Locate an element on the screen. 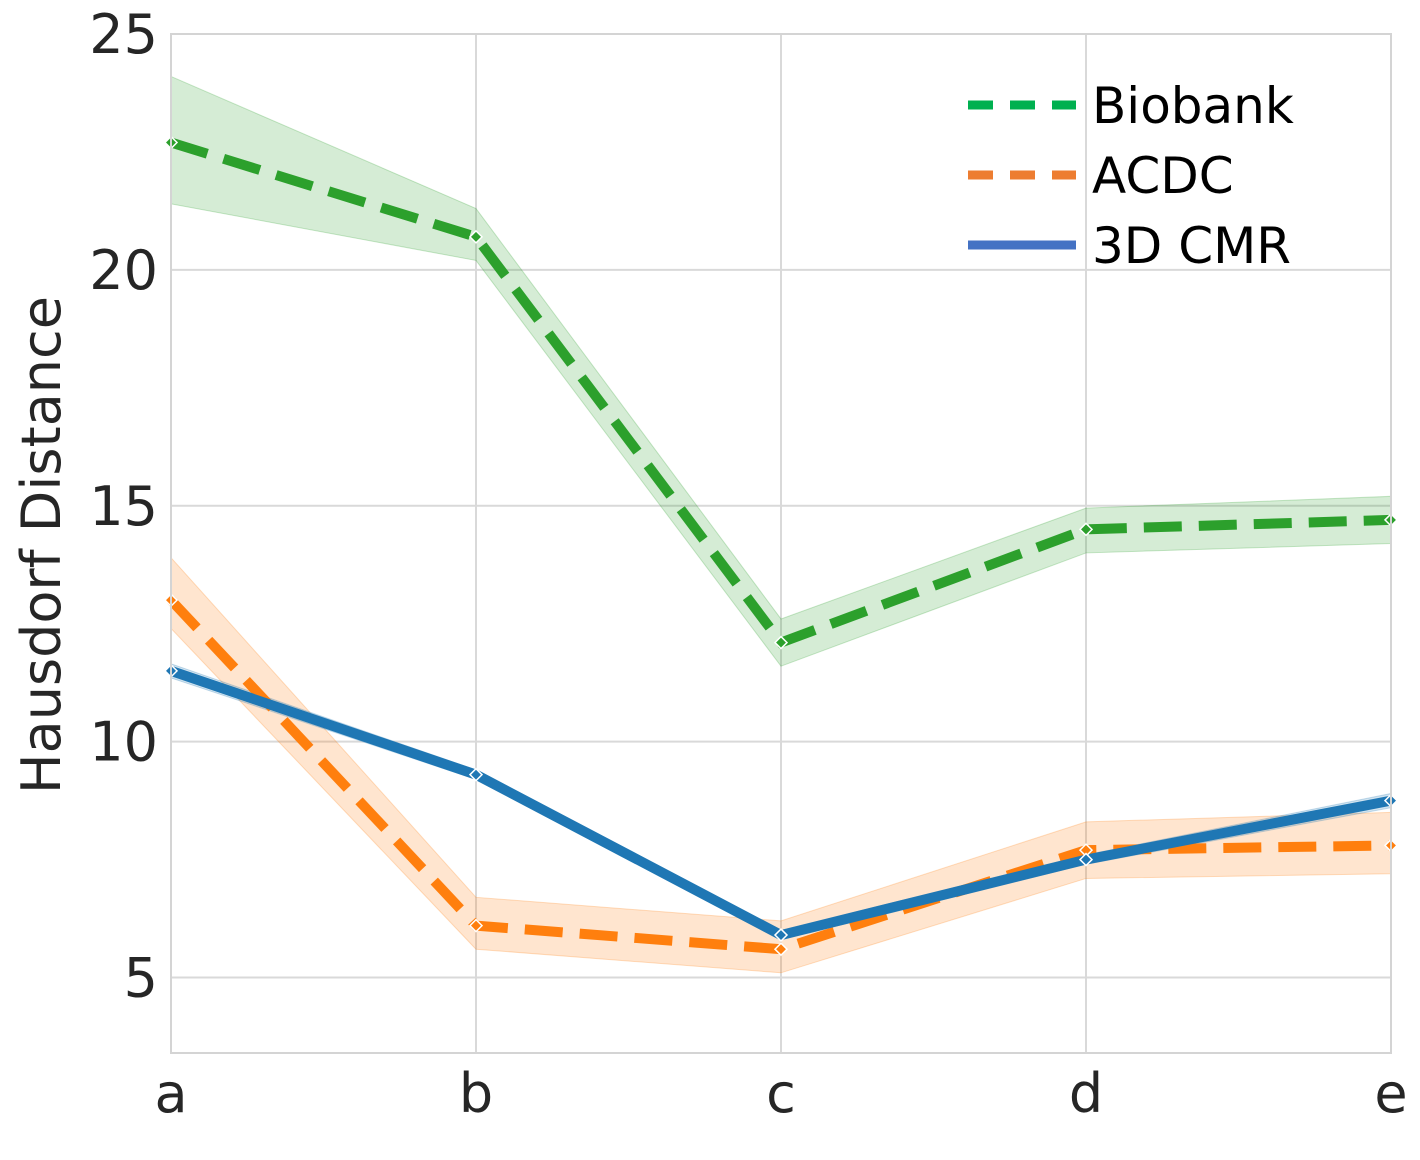 The height and width of the screenshot is (1160, 1420). y-axis-label: Hausdorf Distance is located at coordinates (41, 545).